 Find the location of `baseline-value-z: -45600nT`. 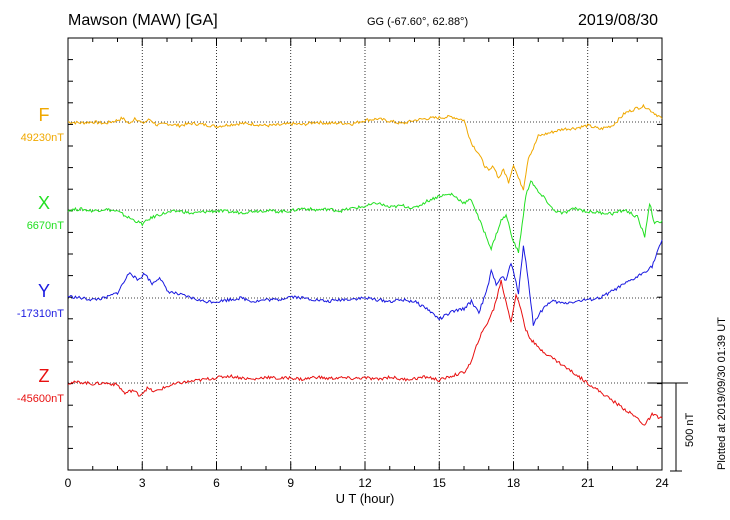

baseline-value-z: -45600nT is located at coordinates (40, 399).